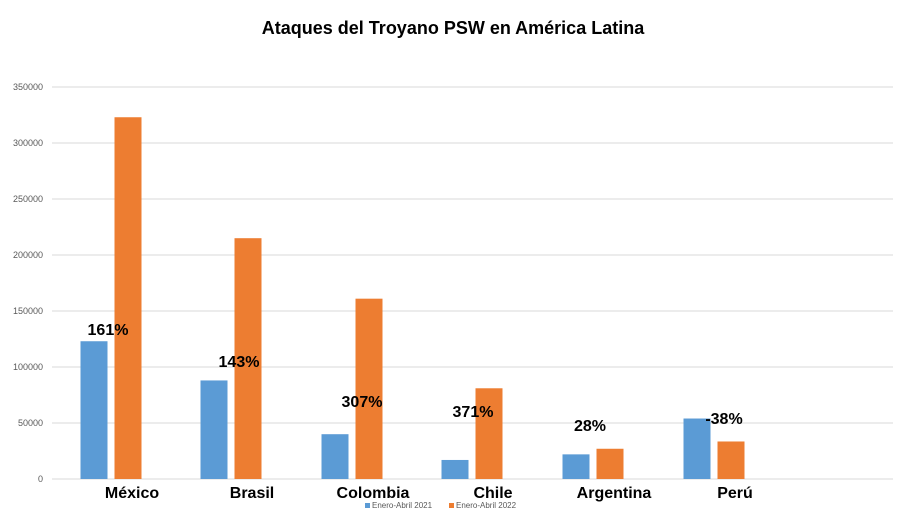 This screenshot has height=532, width=913. Describe the element at coordinates (132, 493) in the screenshot. I see `x-tick-label: México` at that location.